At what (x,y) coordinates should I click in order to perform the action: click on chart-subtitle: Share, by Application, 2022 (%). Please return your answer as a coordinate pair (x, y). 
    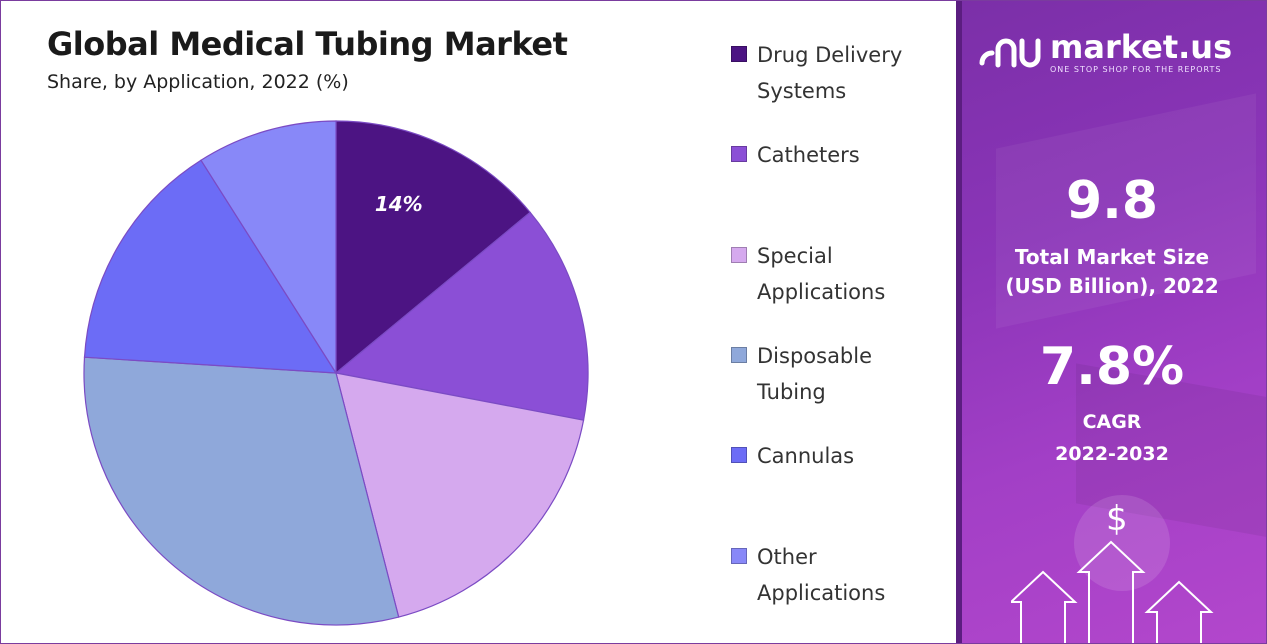
    Looking at the image, I should click on (198, 82).